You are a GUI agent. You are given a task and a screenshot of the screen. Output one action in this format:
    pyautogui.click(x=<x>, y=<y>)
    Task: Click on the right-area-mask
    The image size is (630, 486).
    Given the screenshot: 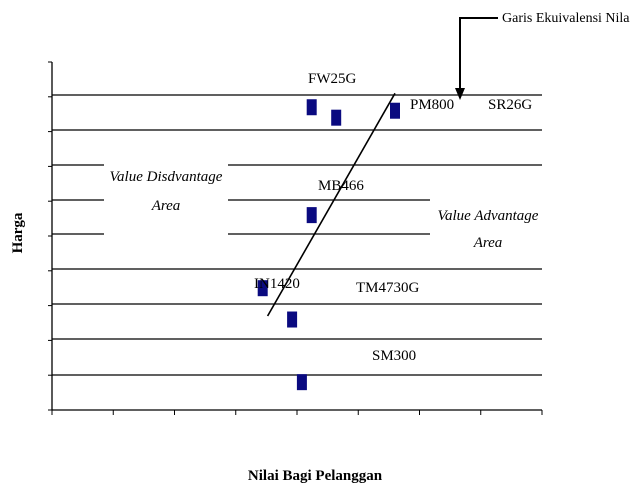 What is the action you would take?
    pyautogui.click(x=487, y=227)
    